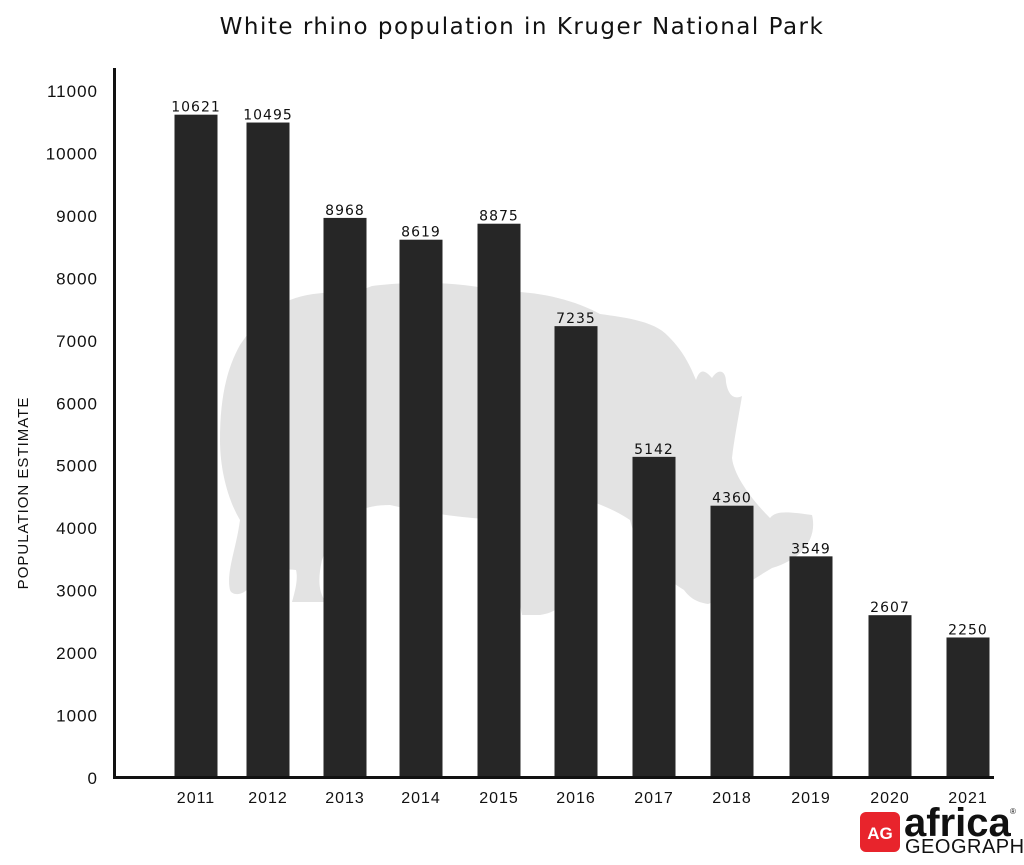 The width and height of the screenshot is (1024, 865). I want to click on x-tick-2016: 2016, so click(576, 798).